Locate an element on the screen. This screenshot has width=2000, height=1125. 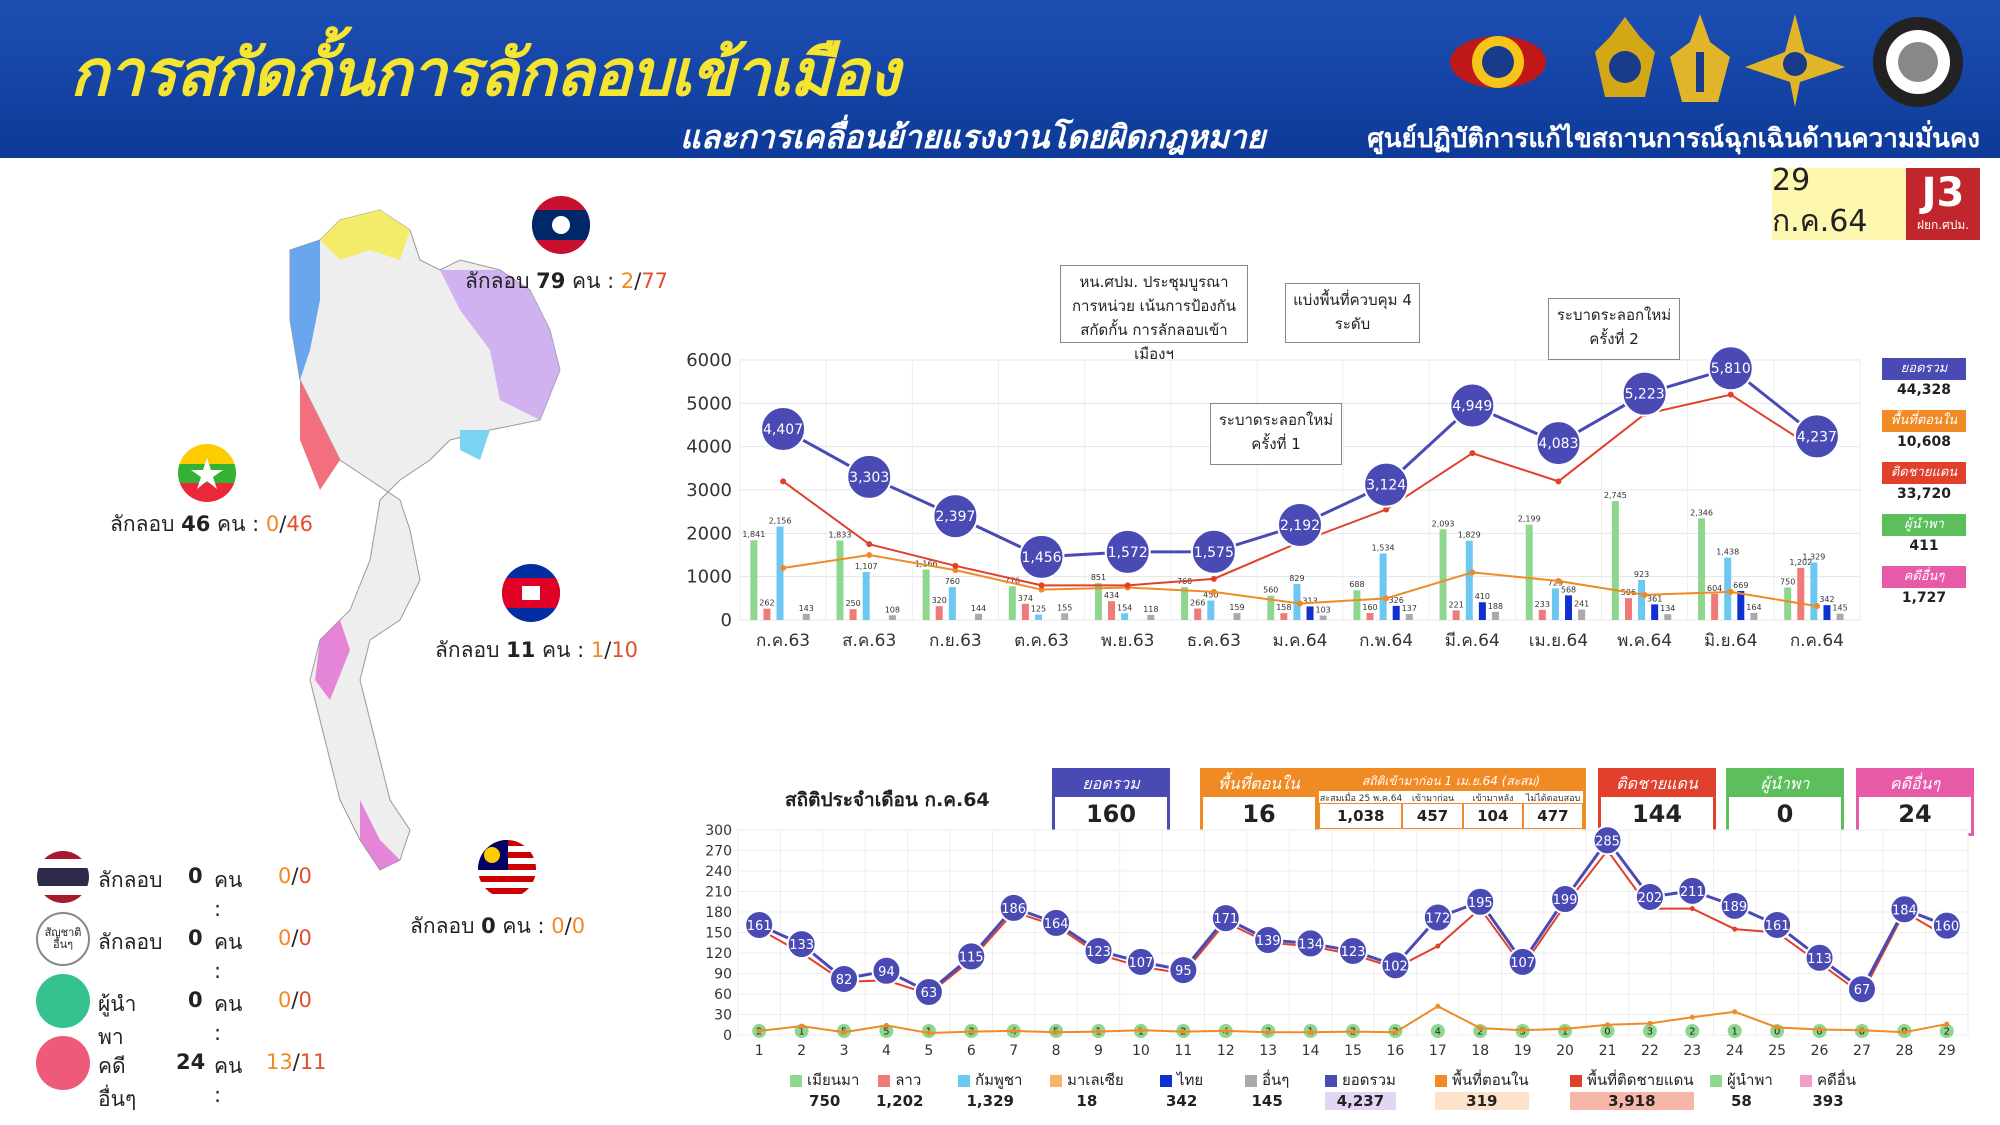
y-tick-label: 0 is located at coordinates (726, 620).